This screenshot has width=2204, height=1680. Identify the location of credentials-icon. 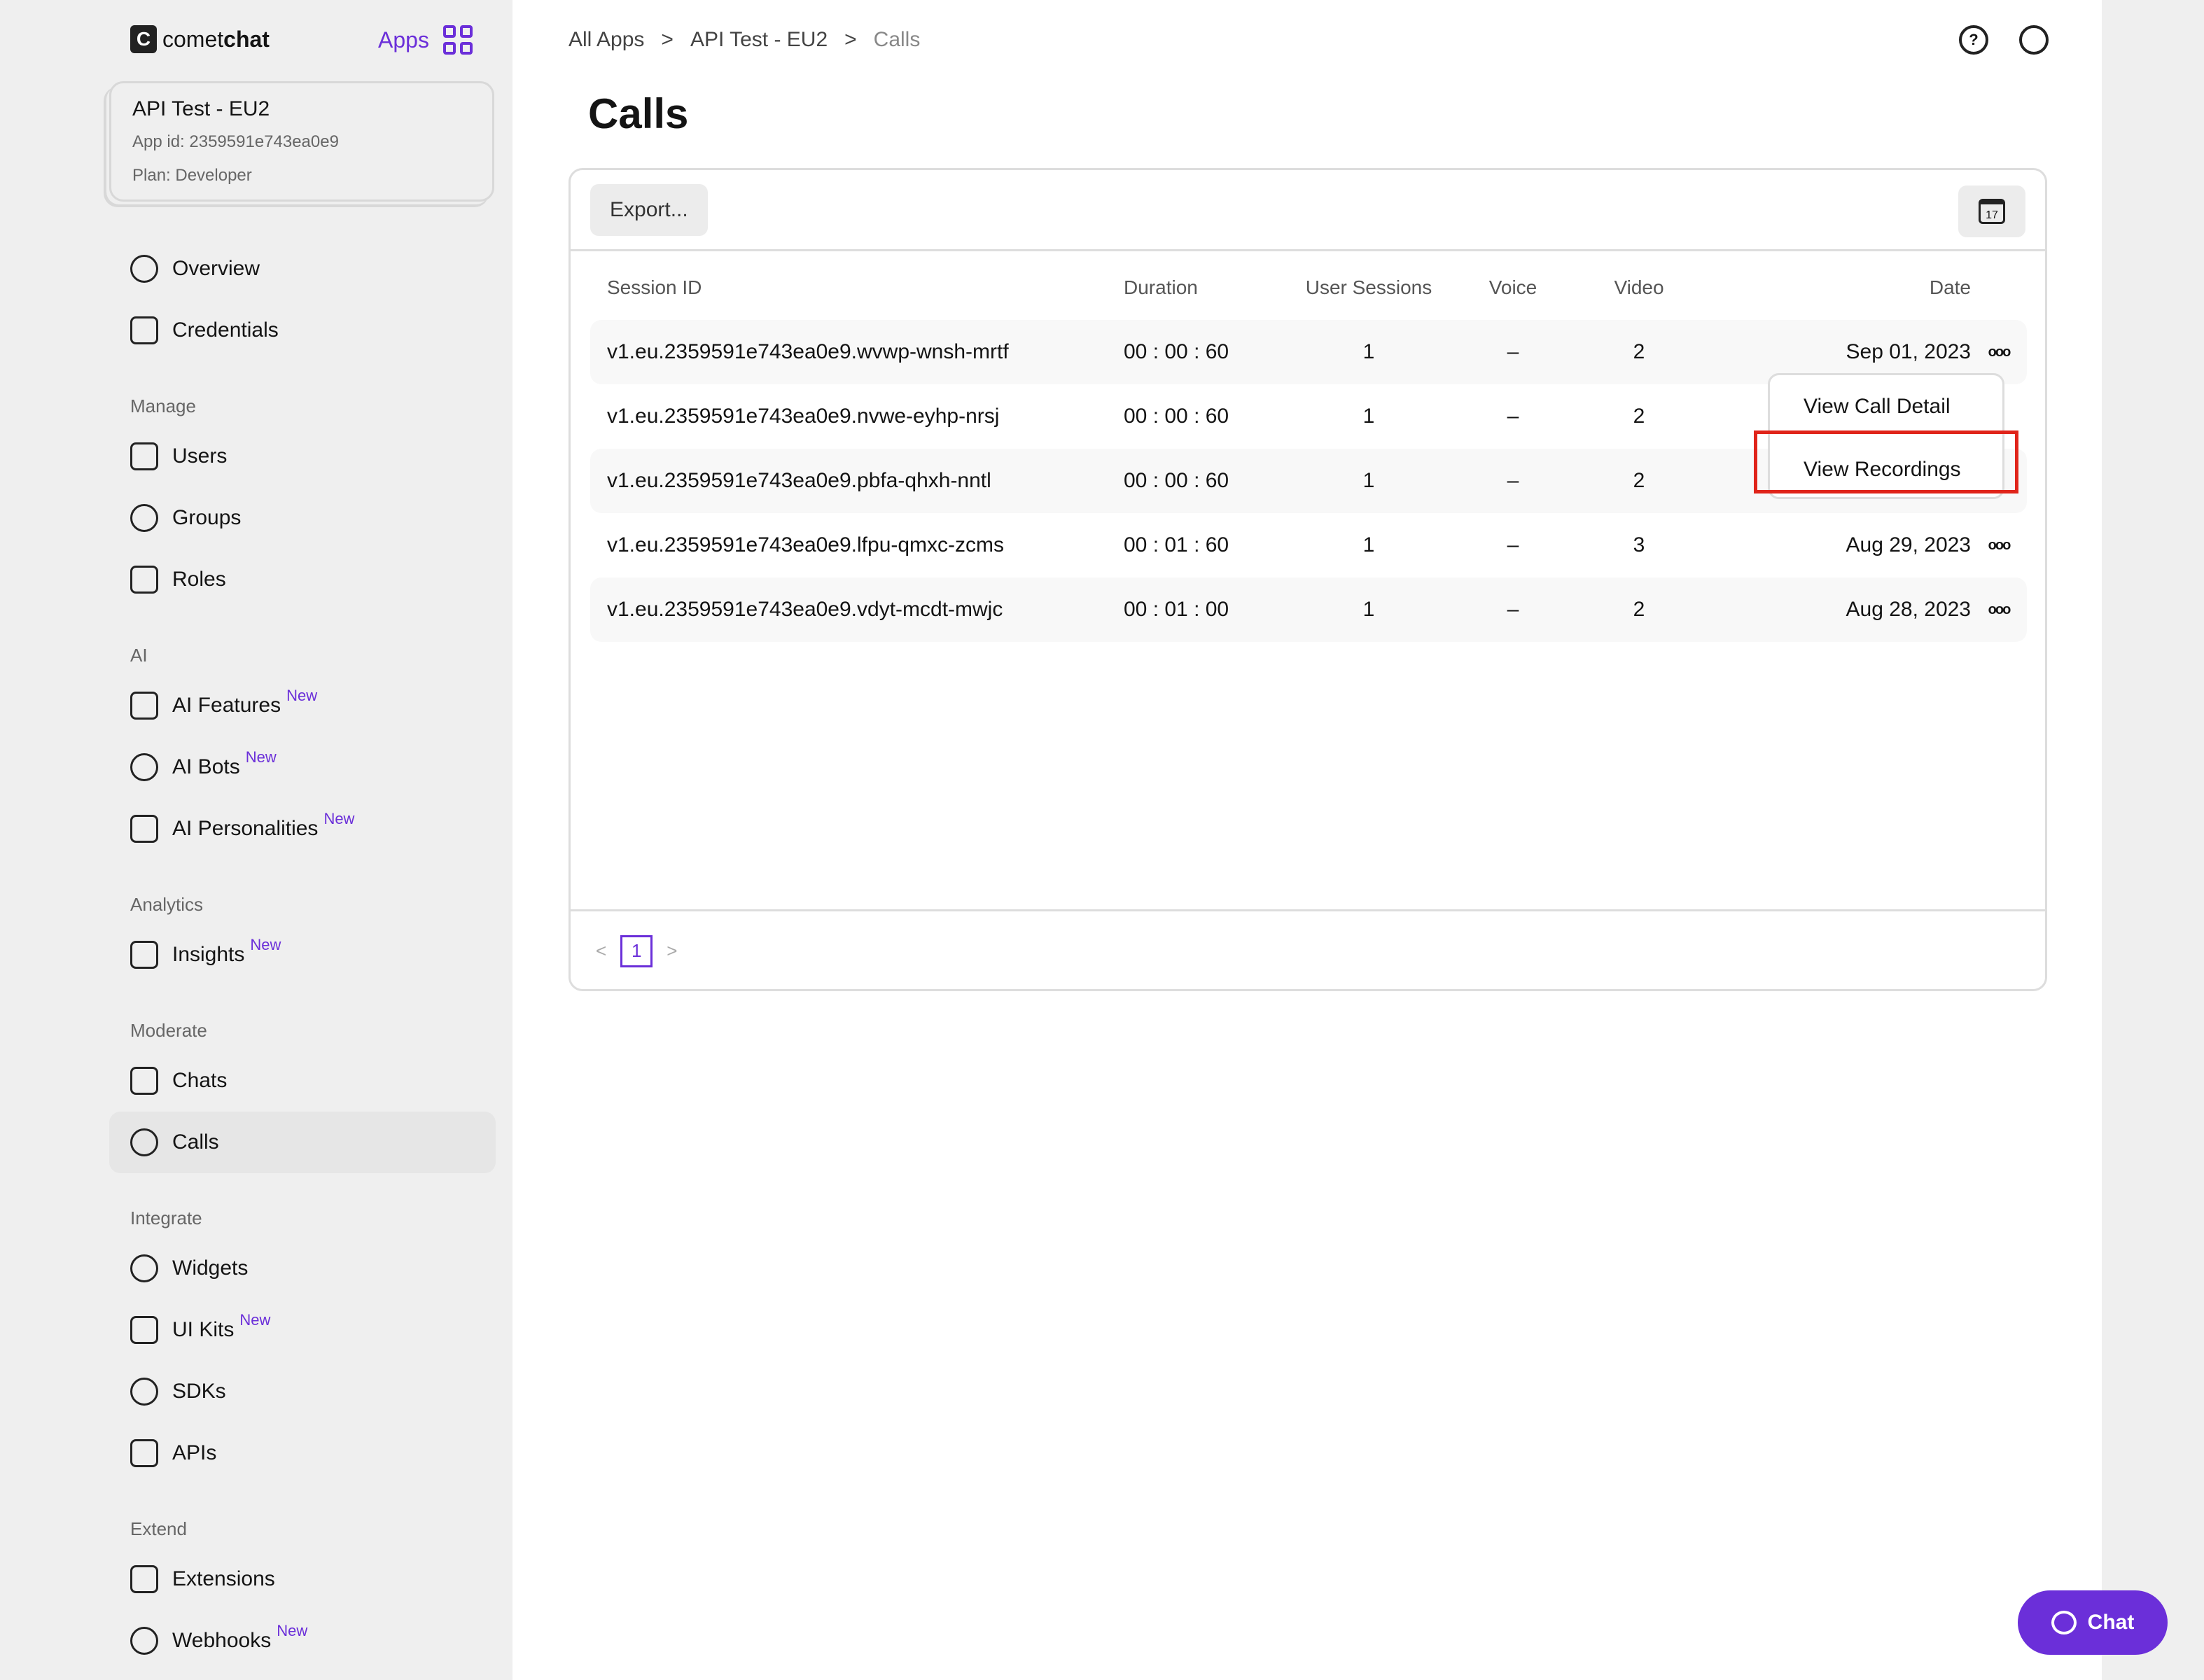
(144, 330).